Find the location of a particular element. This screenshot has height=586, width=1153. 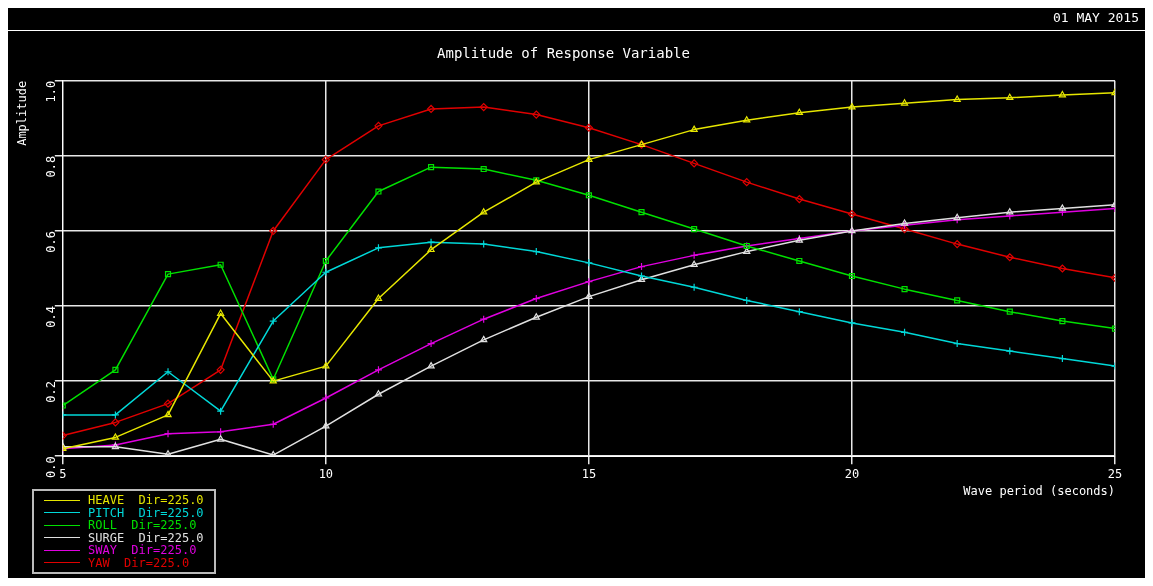

x-axis-title: Wave period (seconds) is located at coordinates (1039, 490).